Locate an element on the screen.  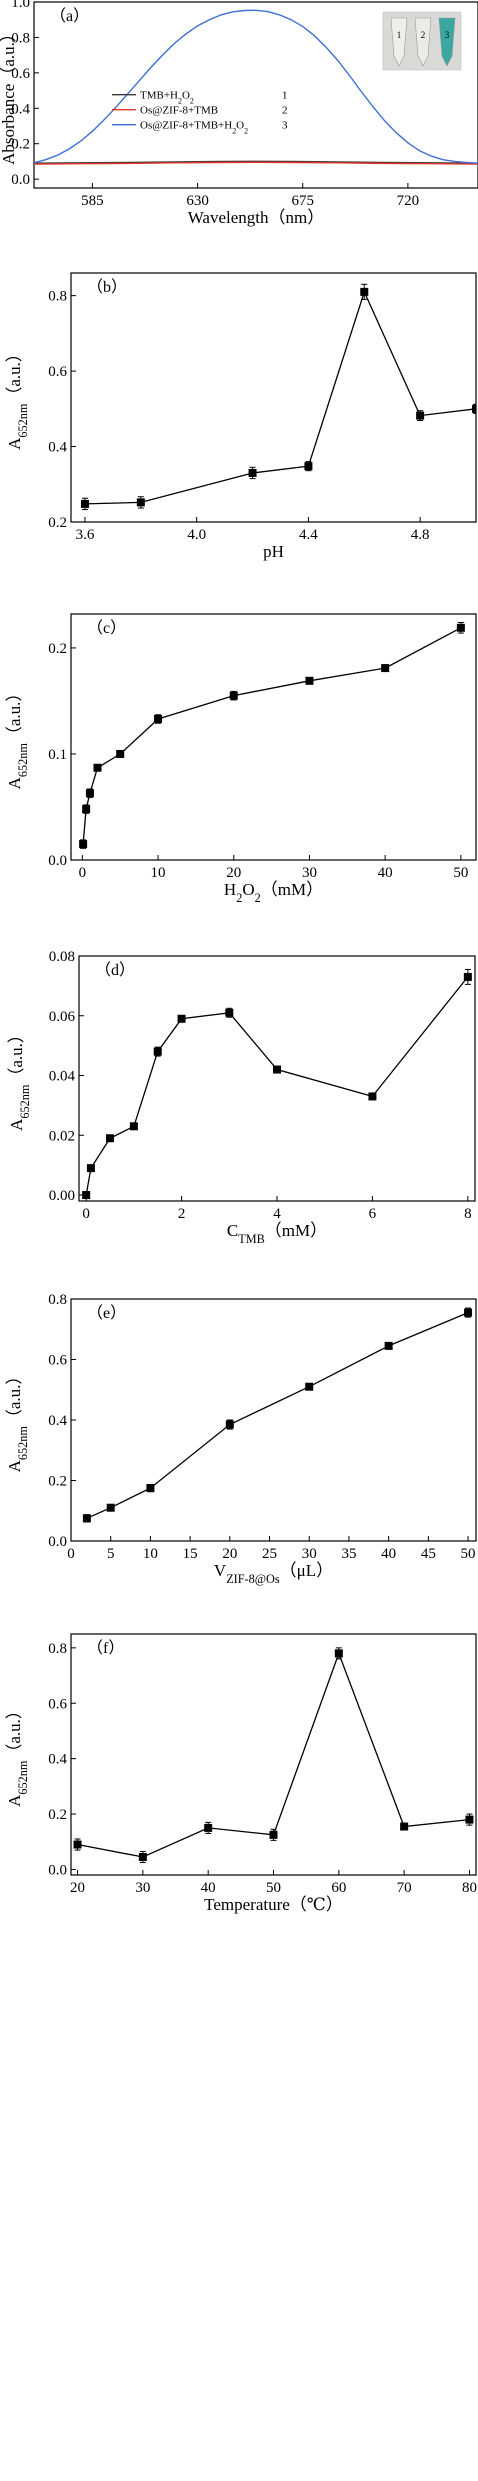
x-tick-label: 15 is located at coordinates (190, 1554).